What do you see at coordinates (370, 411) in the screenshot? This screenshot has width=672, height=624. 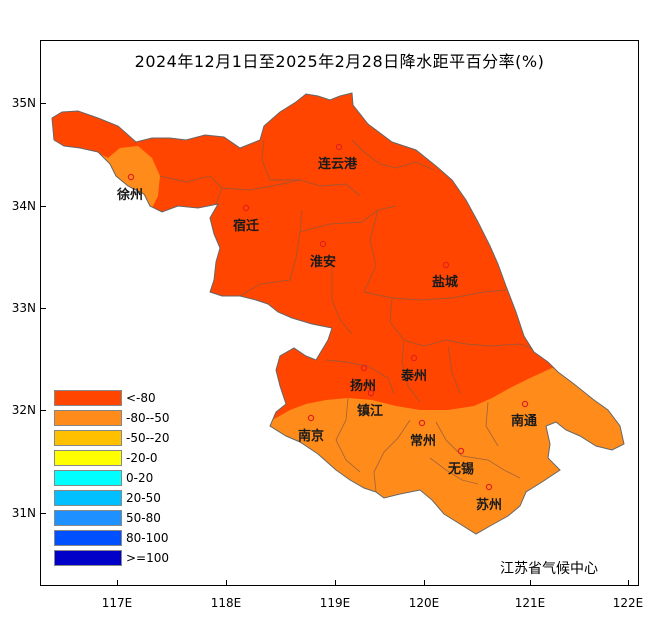 I see `city-label-zhenjiang: 镇江` at bounding box center [370, 411].